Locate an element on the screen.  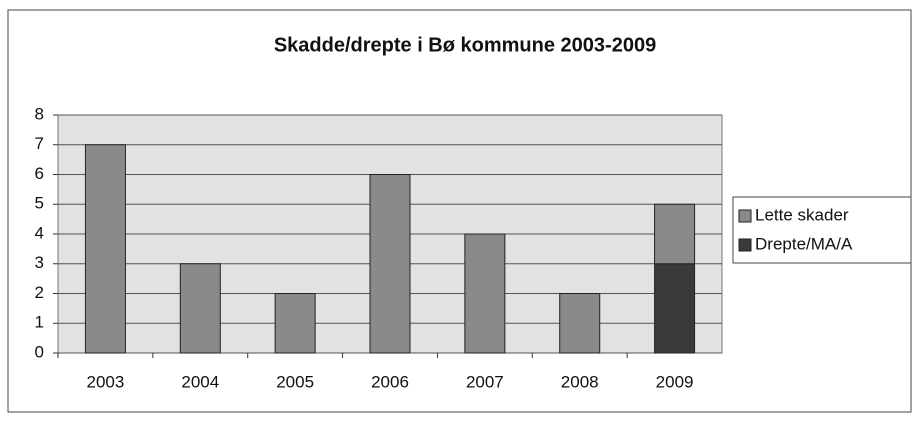
x-tick-label: 2003 is located at coordinates (106, 381).